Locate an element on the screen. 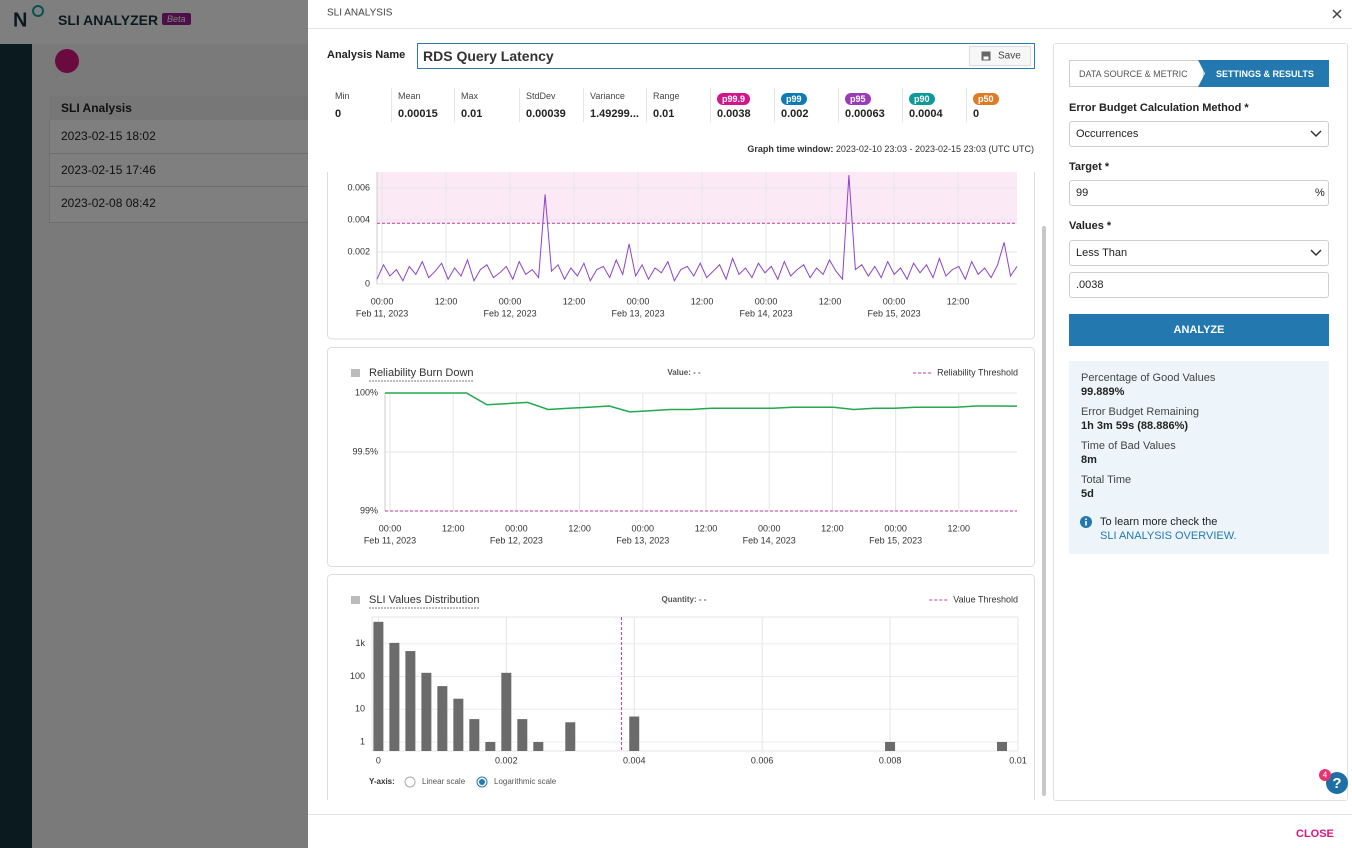 This screenshot has width=1352, height=848. tab-active is located at coordinates (1263, 73).